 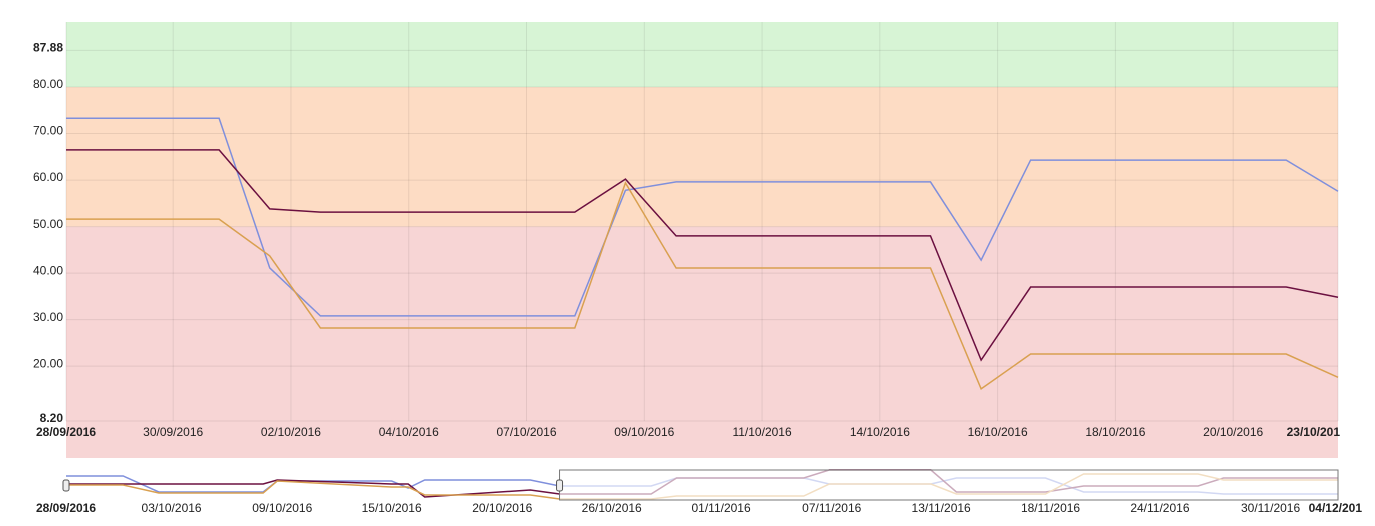 What do you see at coordinates (392, 508) in the screenshot?
I see `navigator-tick-label: 15/10/2016` at bounding box center [392, 508].